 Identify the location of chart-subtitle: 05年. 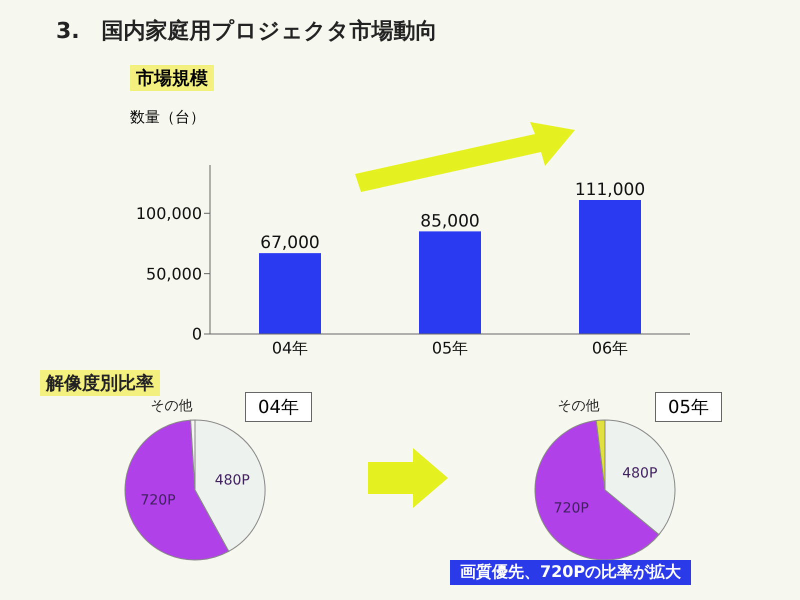
(688, 407).